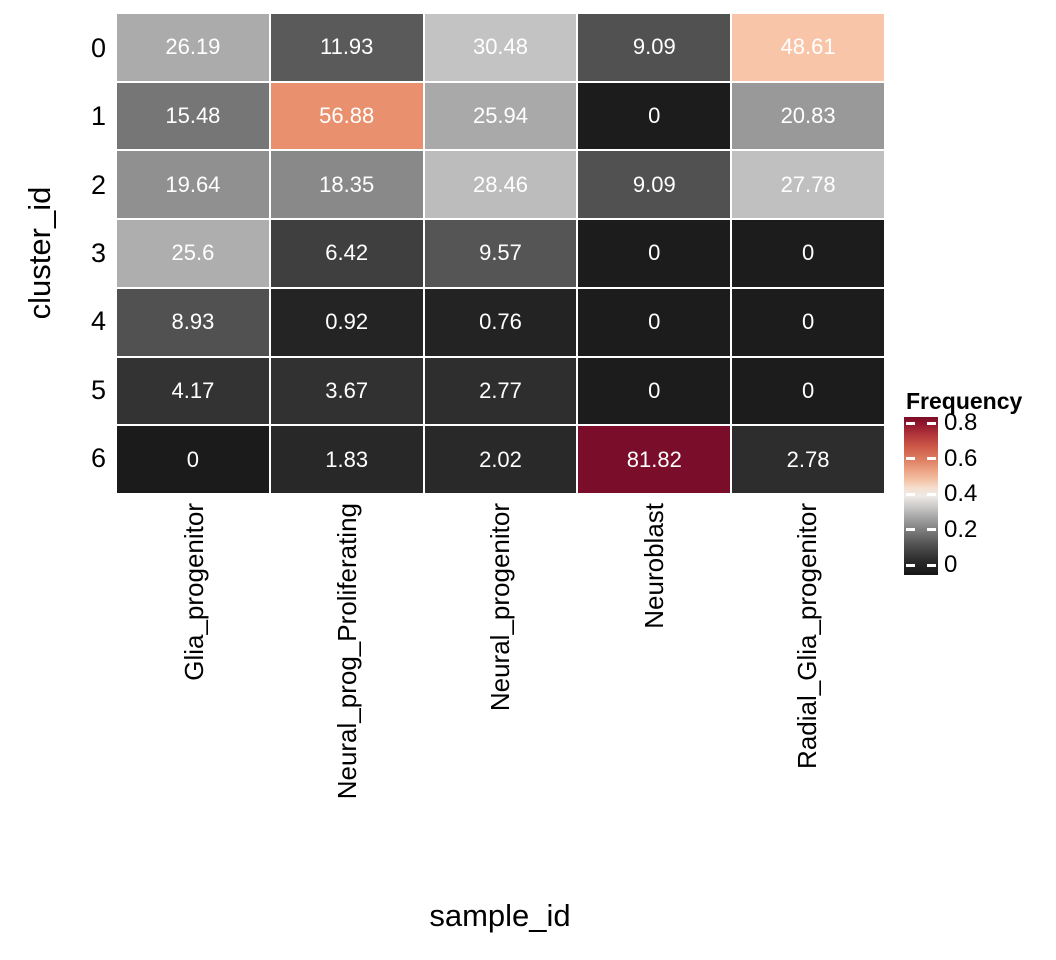  I want to click on x-tick-label: Glia_progenitor, so click(193, 592).